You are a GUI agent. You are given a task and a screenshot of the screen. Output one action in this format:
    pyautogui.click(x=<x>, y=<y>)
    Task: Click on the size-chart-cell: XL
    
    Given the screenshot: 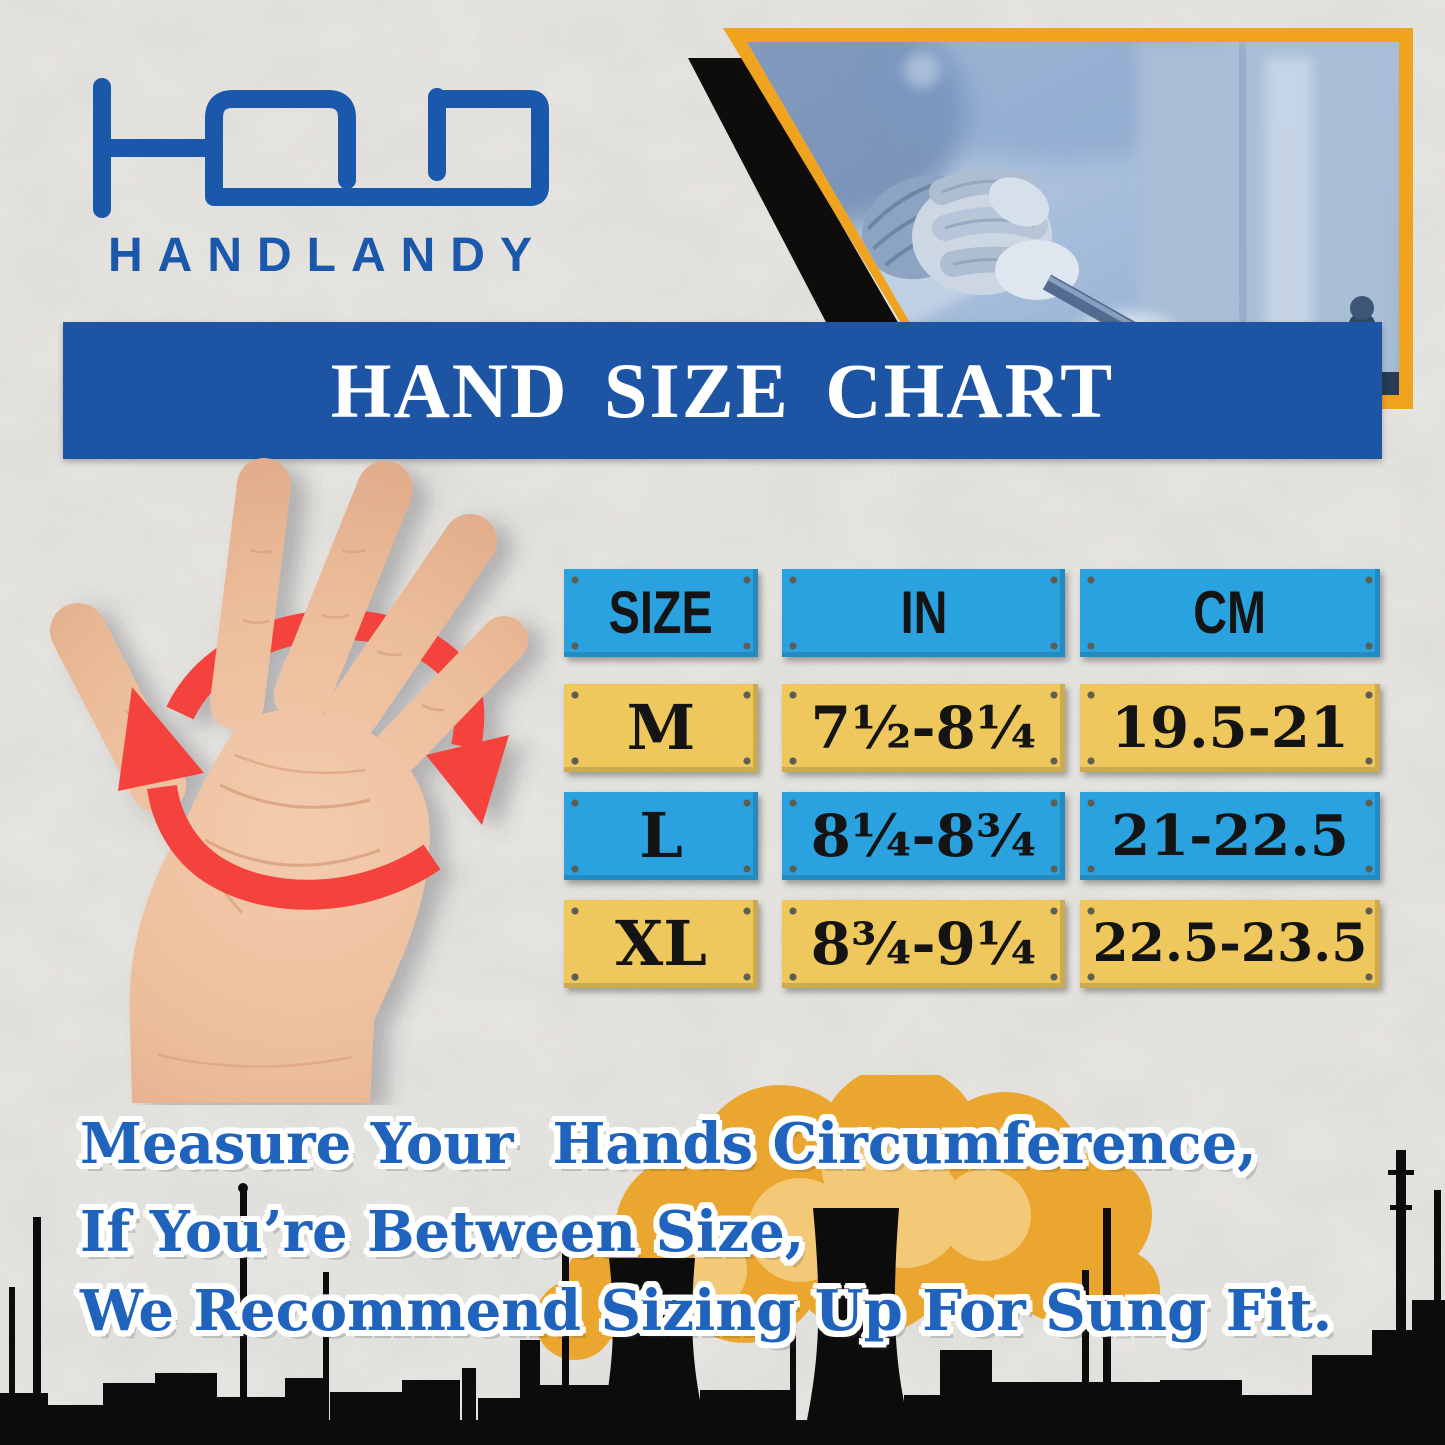 What is the action you would take?
    pyautogui.click(x=661, y=944)
    